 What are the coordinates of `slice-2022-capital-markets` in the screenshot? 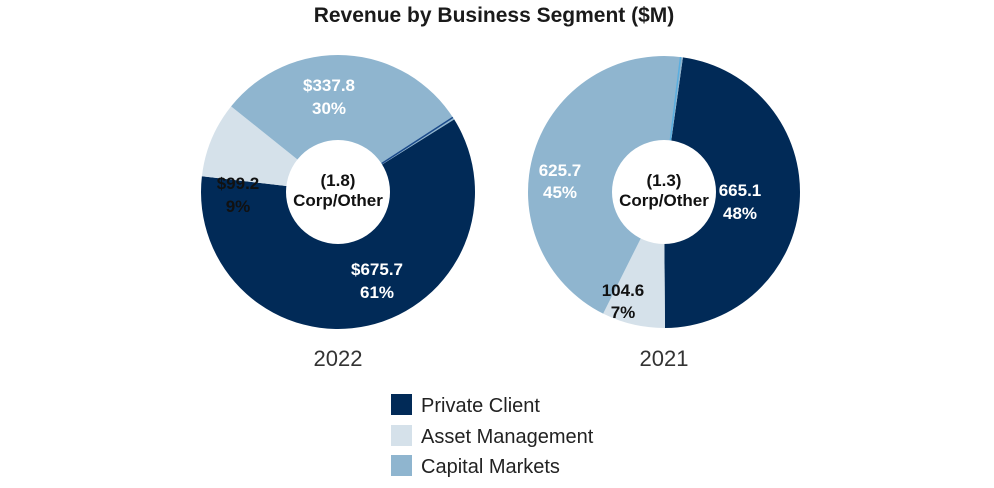 It's located at (343, 124).